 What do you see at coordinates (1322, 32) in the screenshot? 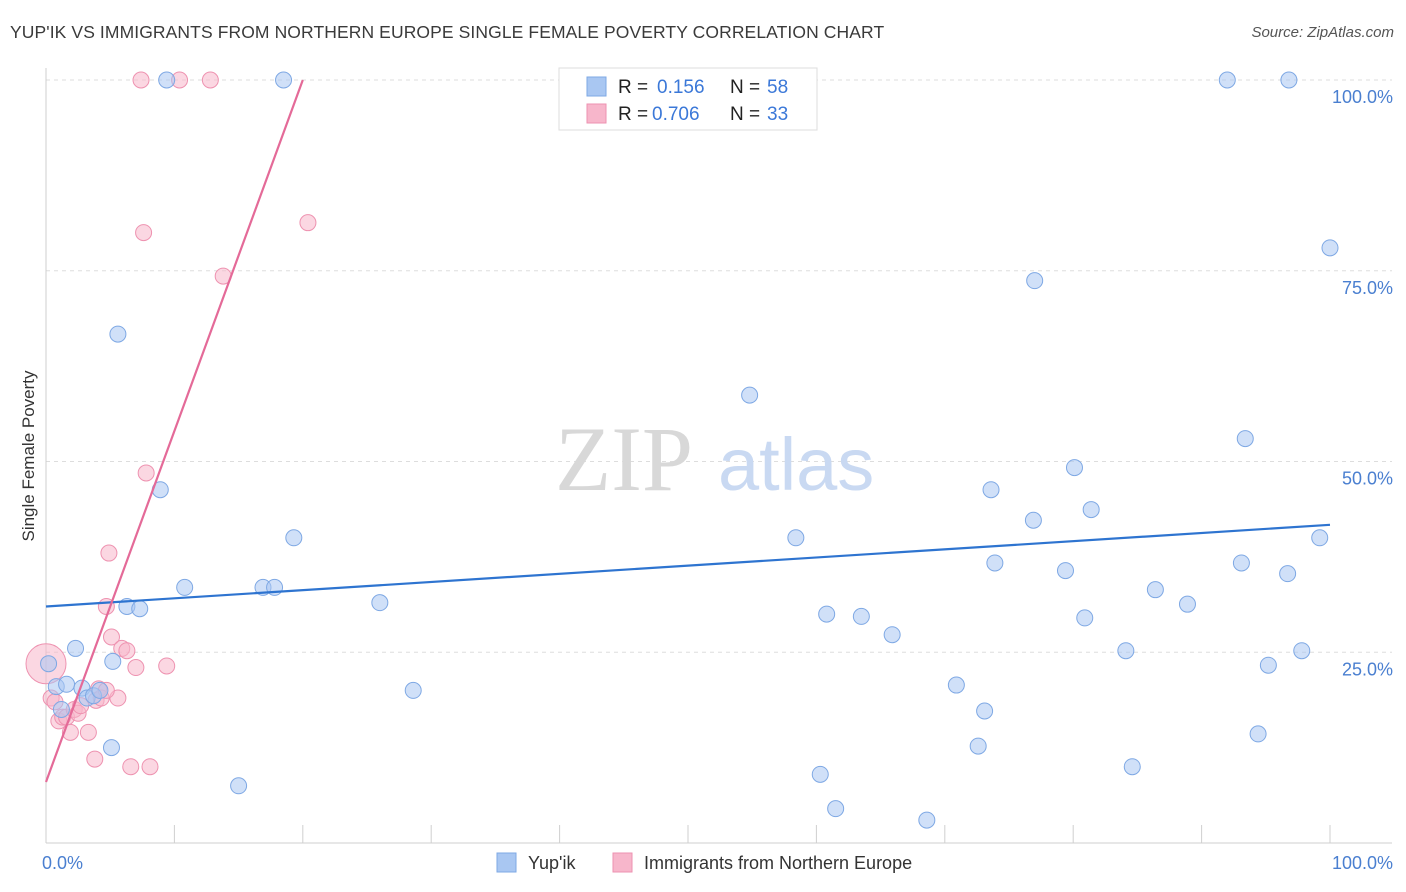
I see `source-label: Source: ZipAtlas.com` at bounding box center [1322, 32].